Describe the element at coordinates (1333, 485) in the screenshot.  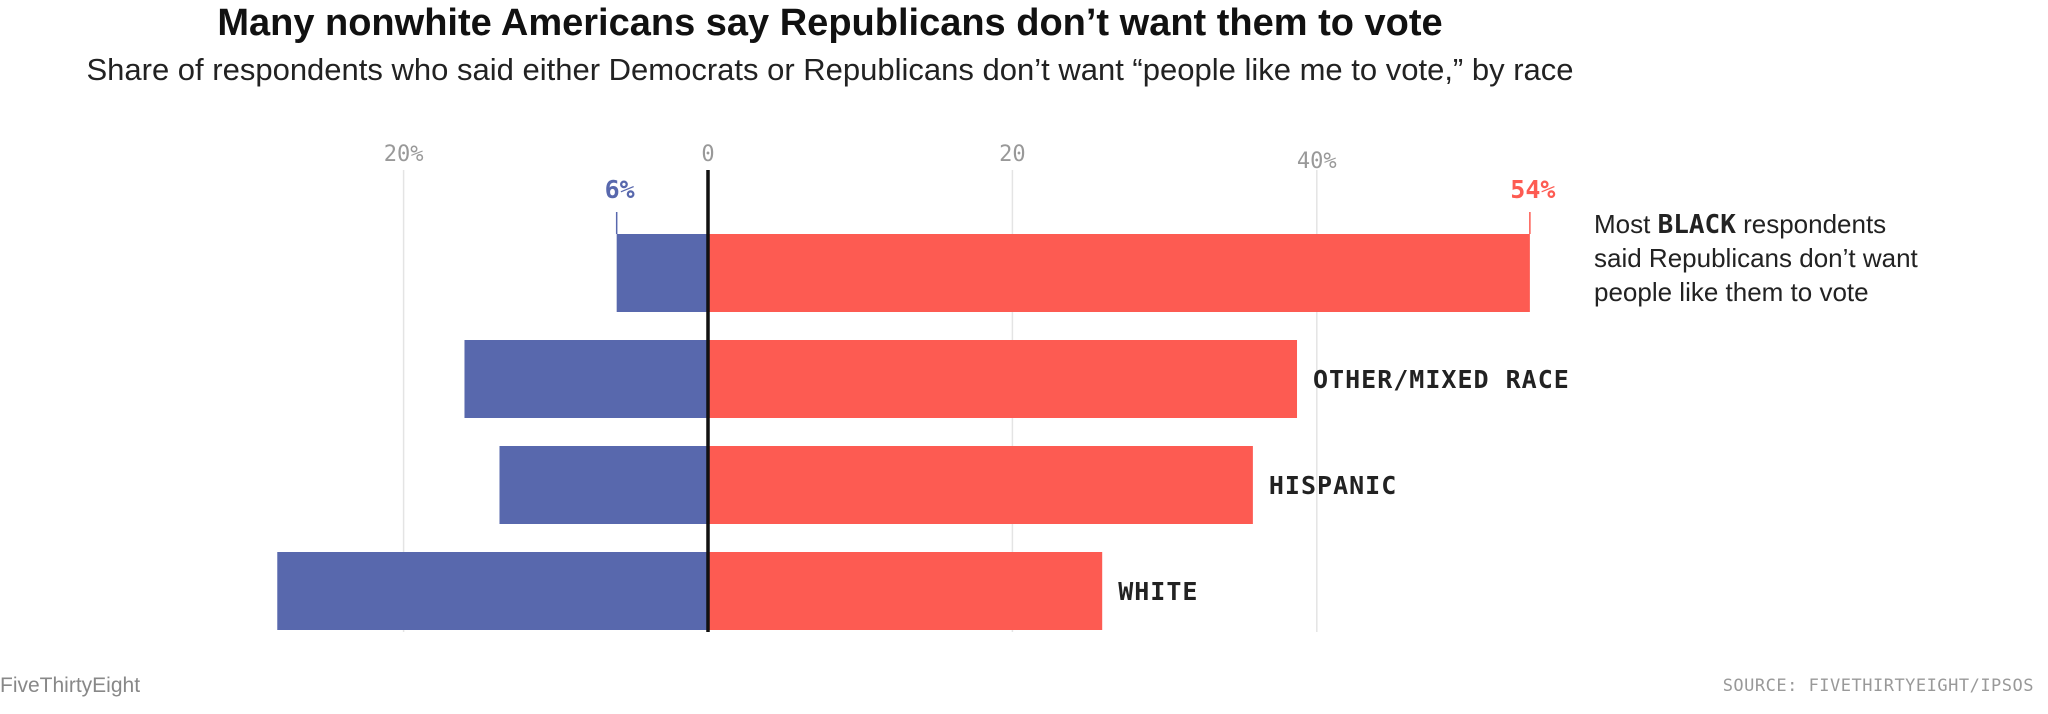
I see `category-label: HISPANIC` at that location.